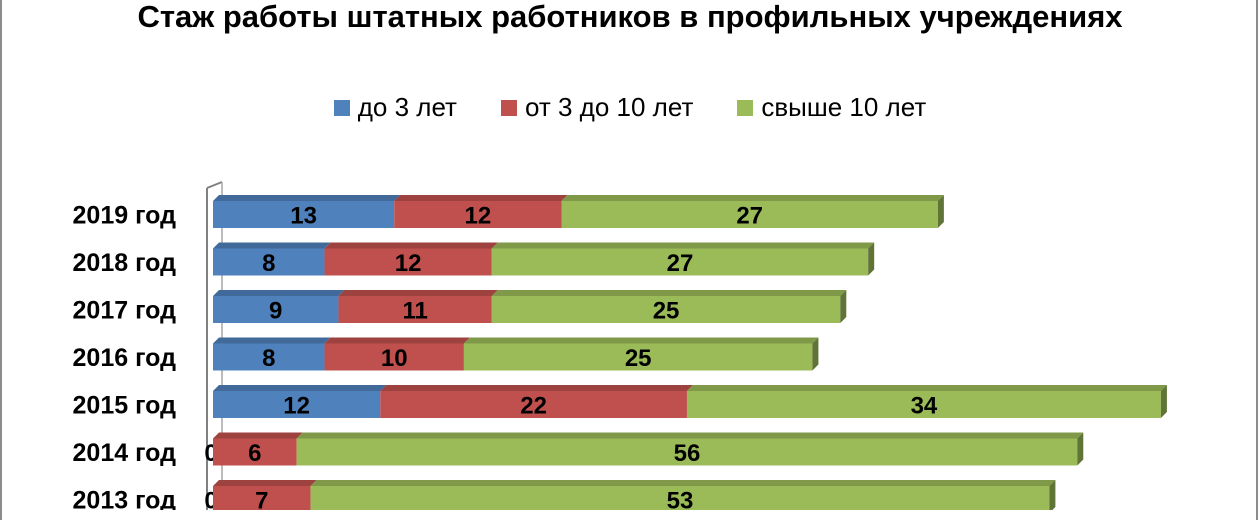 The height and width of the screenshot is (520, 1260). I want to click on category-label: 2015 год, so click(125, 406).